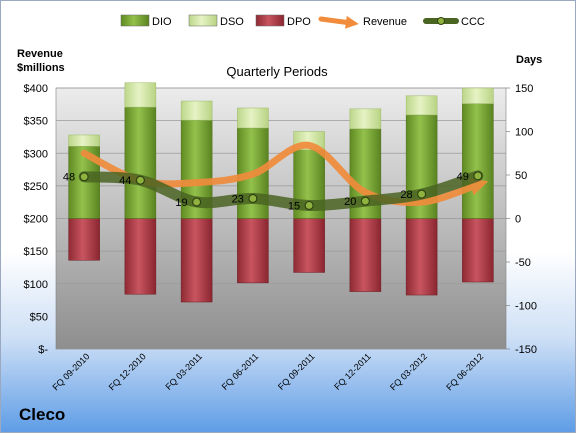 Image resolution: width=576 pixels, height=433 pixels. I want to click on left-tick-label: $200, so click(36, 220).